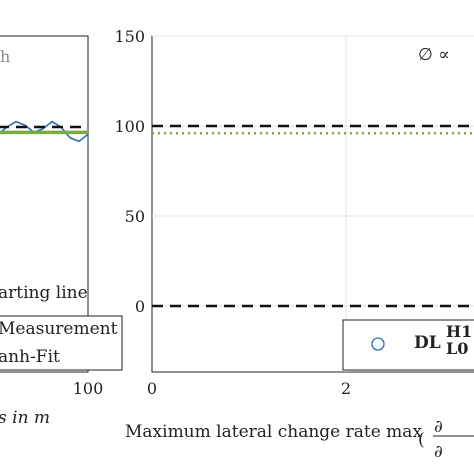 The height and width of the screenshot is (474, 474). Describe the element at coordinates (434, 55) in the screenshot. I see `right-corner-text: ∅ ∝` at that location.